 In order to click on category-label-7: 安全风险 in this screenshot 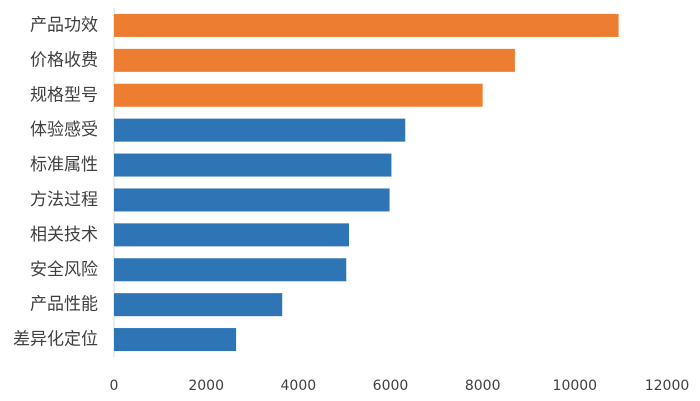, I will do `click(64, 270)`.